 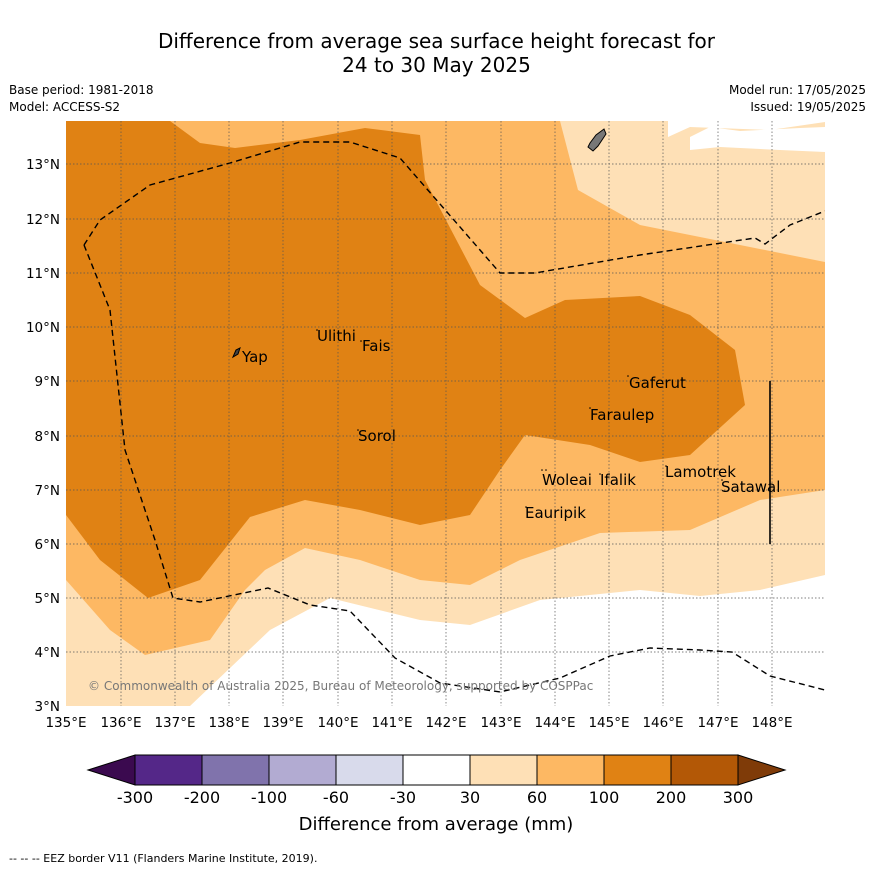 What do you see at coordinates (391, 723) in the screenshot?
I see `x-tick: 141°E` at bounding box center [391, 723].